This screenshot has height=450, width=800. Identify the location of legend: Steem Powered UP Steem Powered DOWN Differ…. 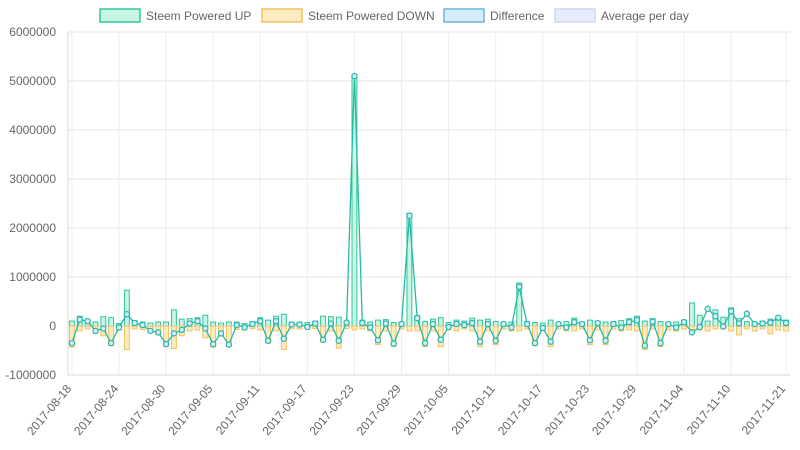
(394, 15).